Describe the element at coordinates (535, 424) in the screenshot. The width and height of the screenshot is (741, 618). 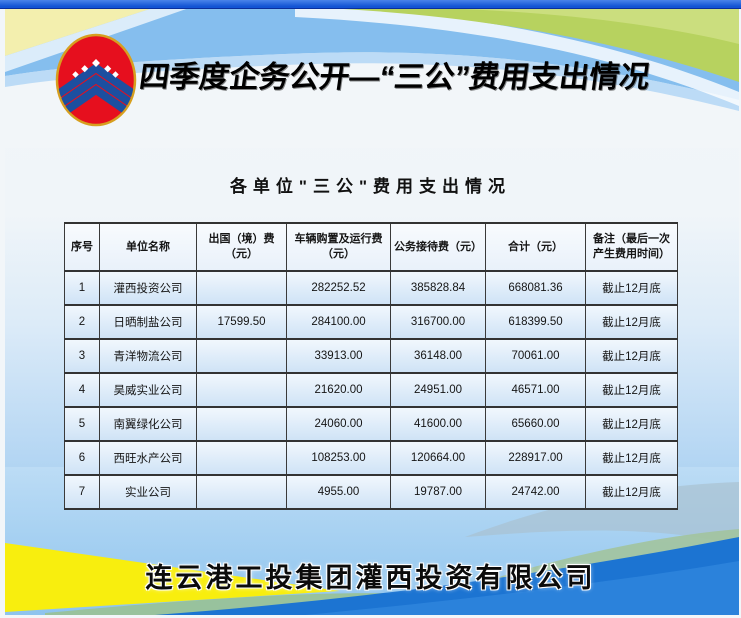
I see `table-cell: 65660.00` at that location.